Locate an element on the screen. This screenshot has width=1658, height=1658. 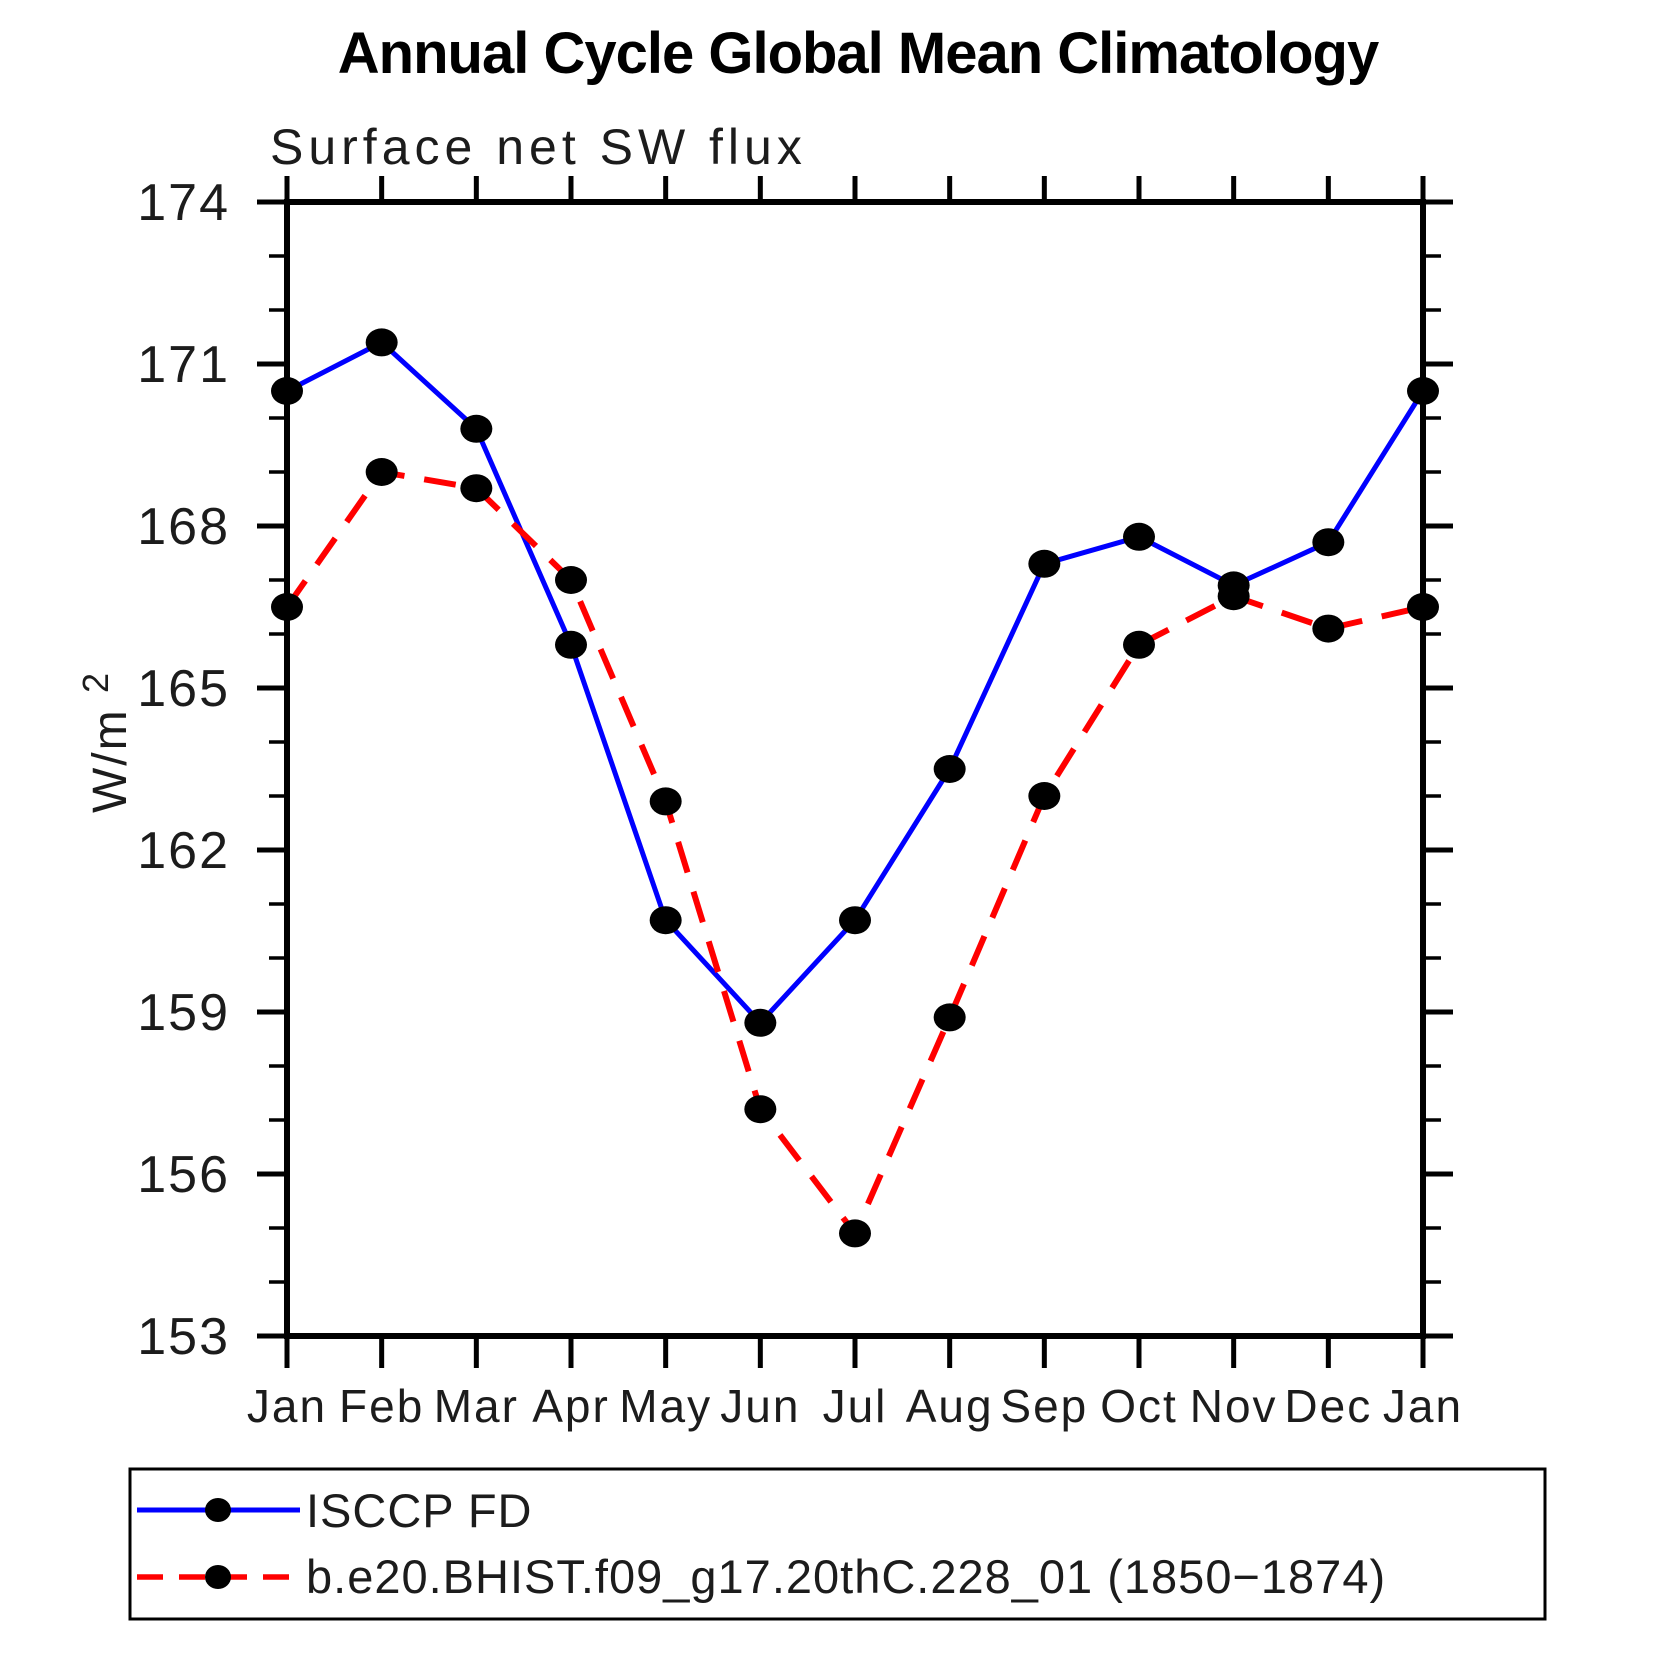
x-axis-labels: Jan Feb Mar Apr May Jun Jul Aug Sep Oct Nov Dec Jan is located at coordinates (855, 1406).